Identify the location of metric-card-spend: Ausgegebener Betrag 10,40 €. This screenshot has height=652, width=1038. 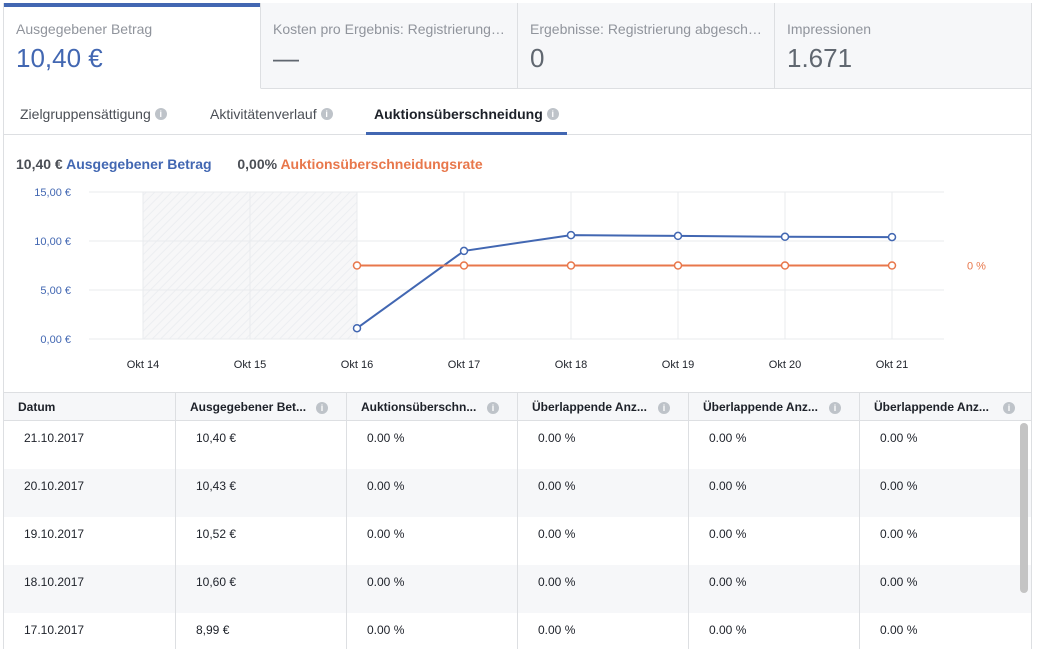
(132, 46).